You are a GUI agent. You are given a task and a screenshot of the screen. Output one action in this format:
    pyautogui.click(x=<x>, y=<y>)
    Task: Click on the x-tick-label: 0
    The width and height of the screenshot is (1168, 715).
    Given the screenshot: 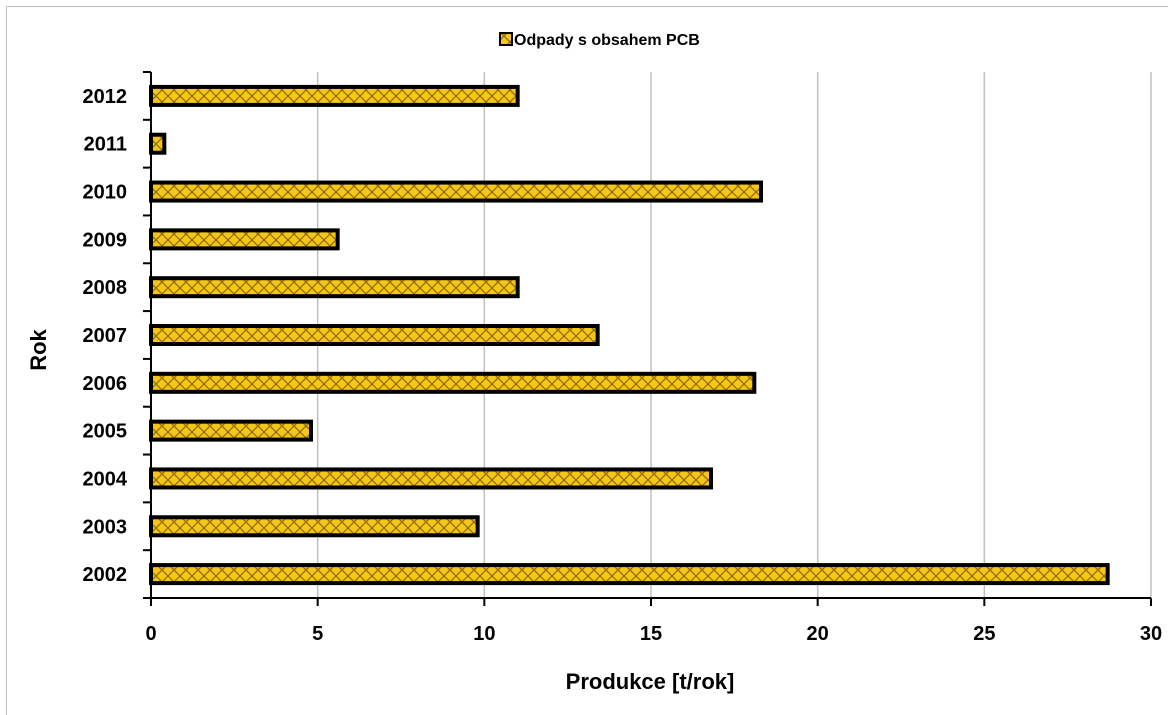 What is the action you would take?
    pyautogui.click(x=150, y=634)
    